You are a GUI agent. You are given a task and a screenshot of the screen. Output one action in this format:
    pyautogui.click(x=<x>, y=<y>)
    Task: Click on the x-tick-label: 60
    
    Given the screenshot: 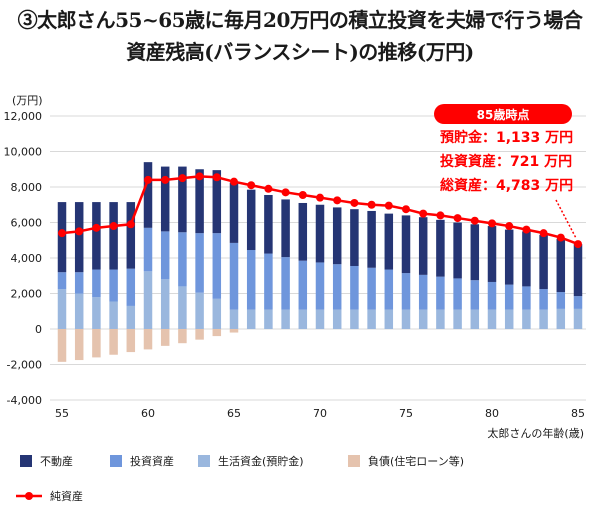 What is the action you would take?
    pyautogui.click(x=148, y=413)
    